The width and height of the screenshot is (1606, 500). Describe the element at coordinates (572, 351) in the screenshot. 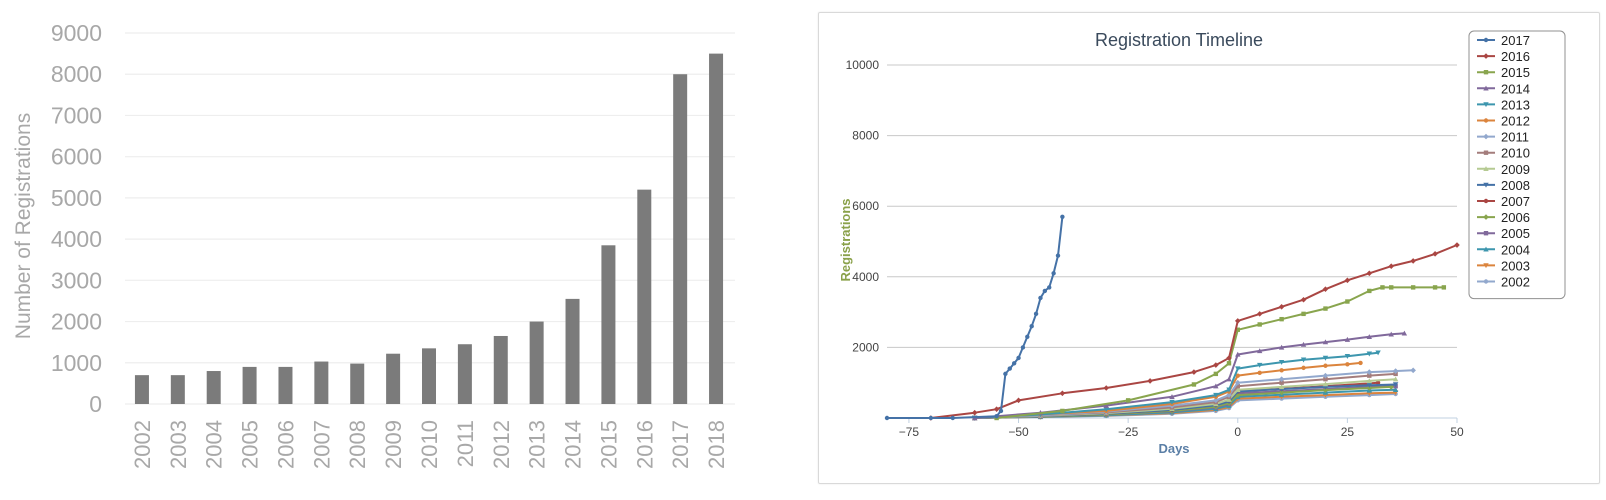

I see `bar-2014` at that location.